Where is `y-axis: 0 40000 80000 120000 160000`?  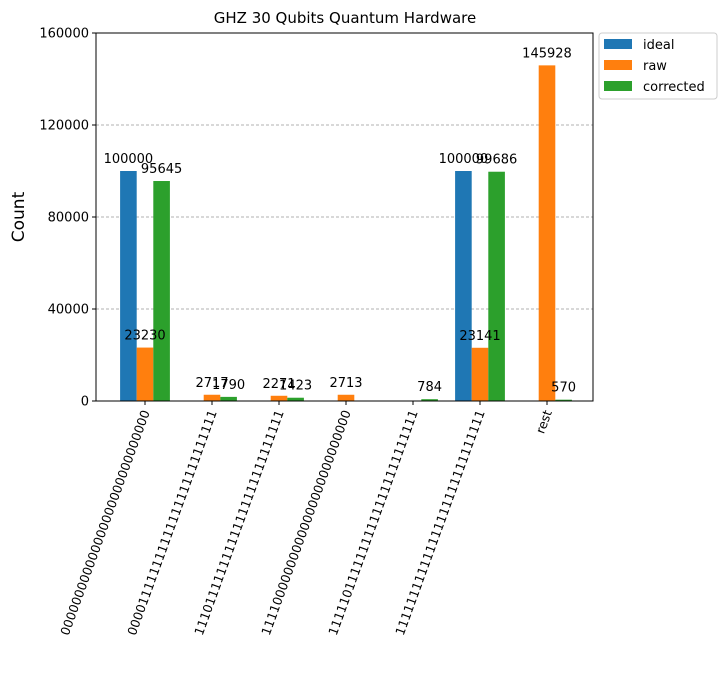
y-axis: 0 40000 80000 120000 160000 is located at coordinates (67, 218).